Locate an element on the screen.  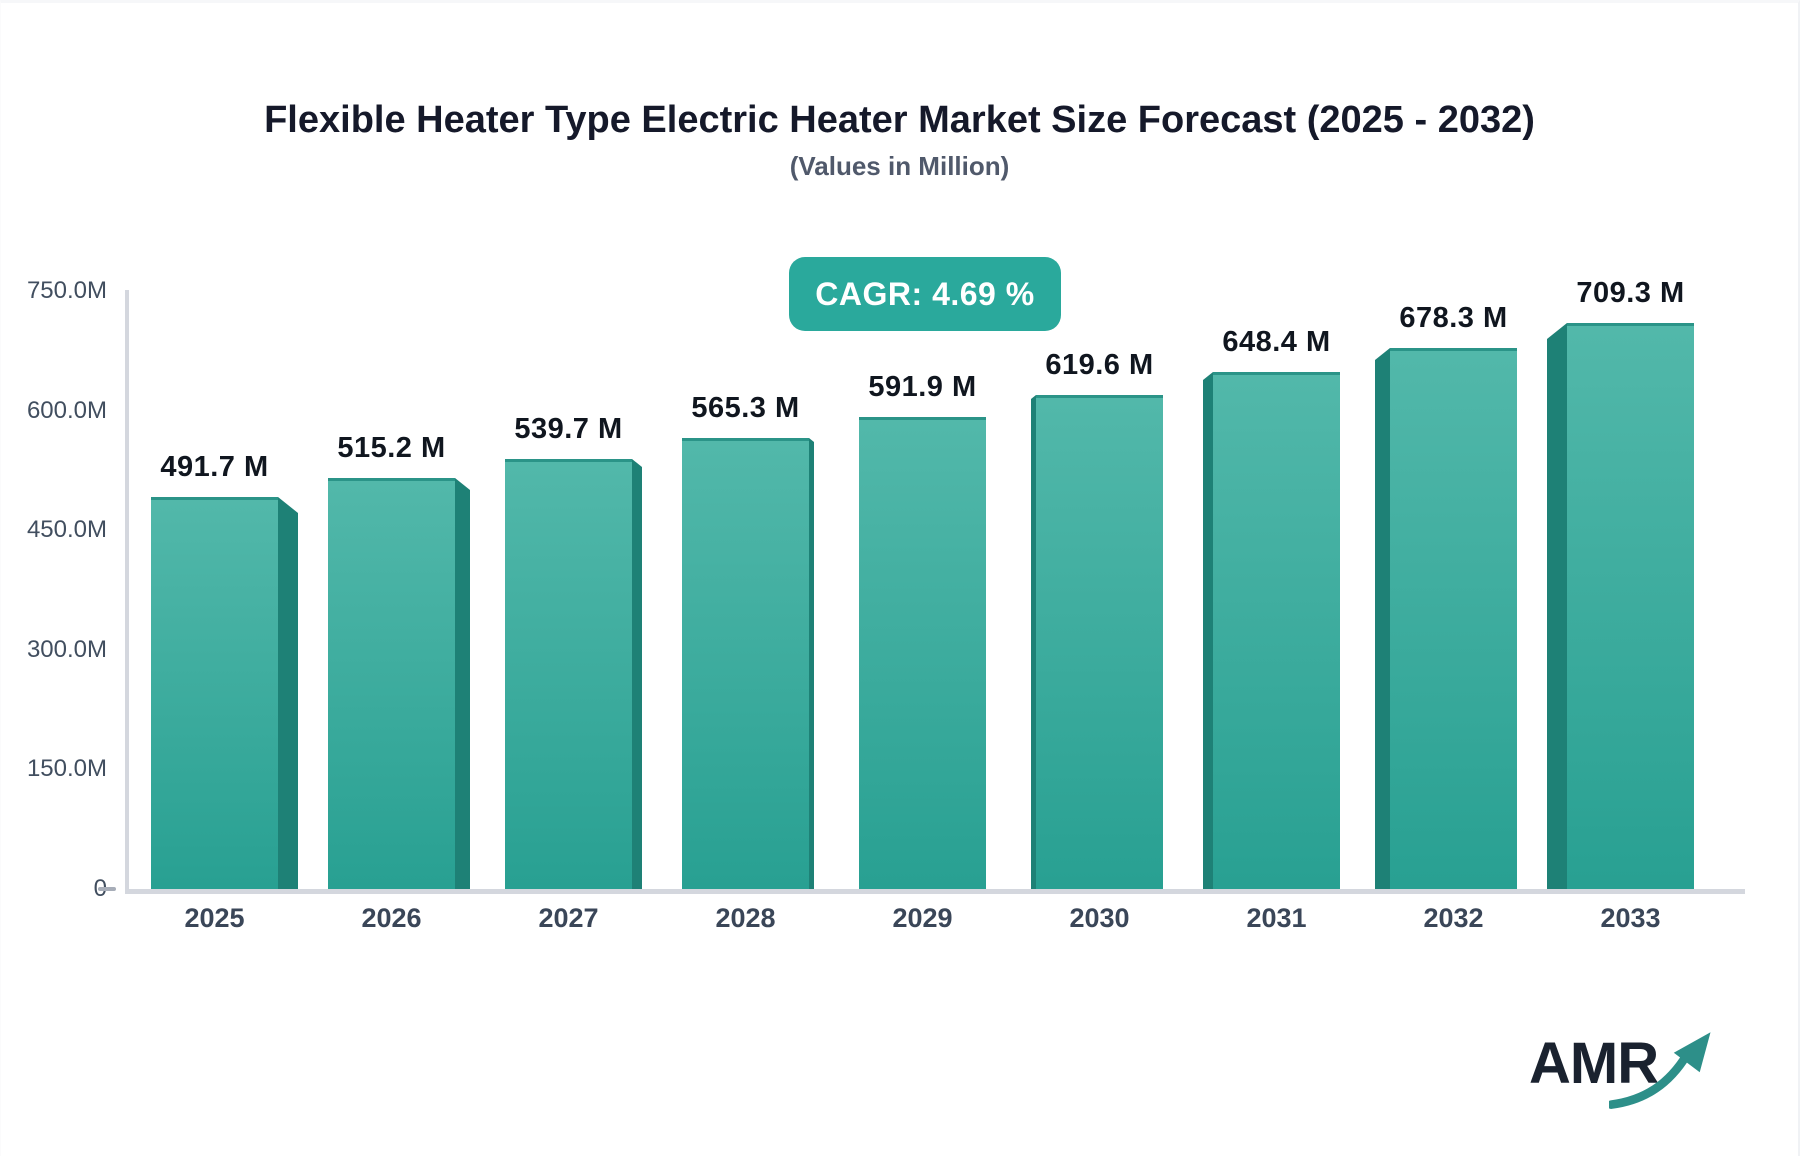
x-axis-label-2027: 2027 is located at coordinates (568, 918).